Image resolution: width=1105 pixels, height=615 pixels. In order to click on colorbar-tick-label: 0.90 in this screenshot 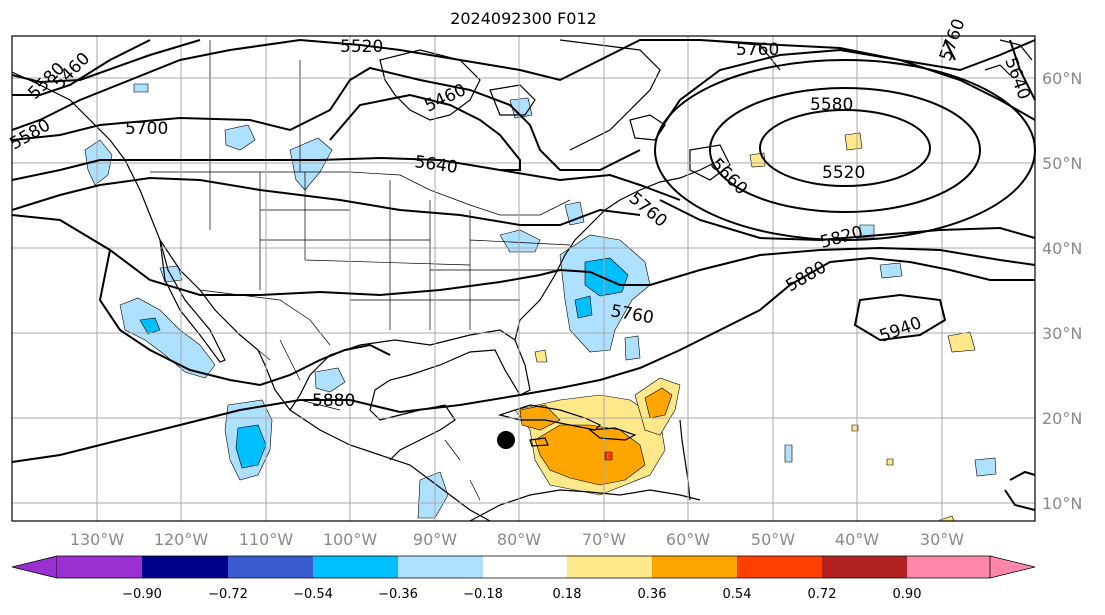, I will do `click(907, 594)`.